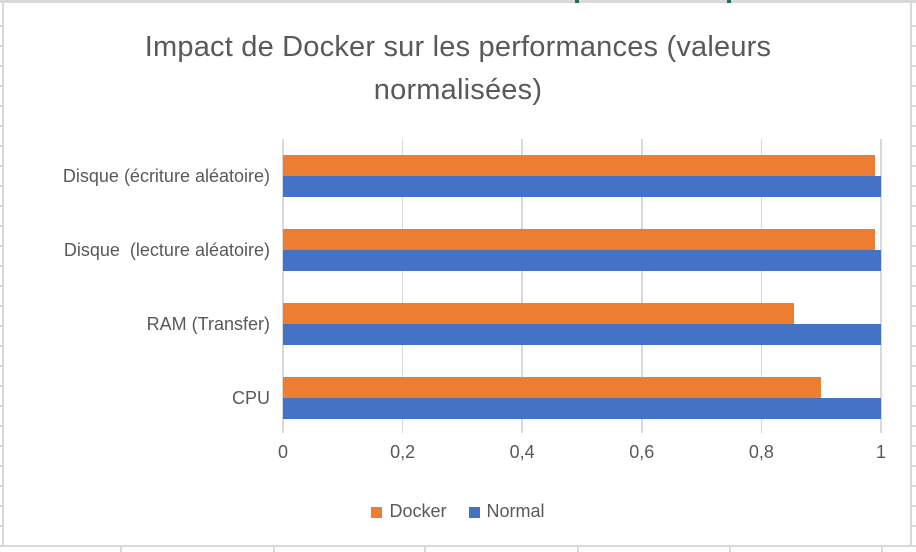  Describe the element at coordinates (418, 511) in the screenshot. I see `legend-label-docker: Docker` at that location.